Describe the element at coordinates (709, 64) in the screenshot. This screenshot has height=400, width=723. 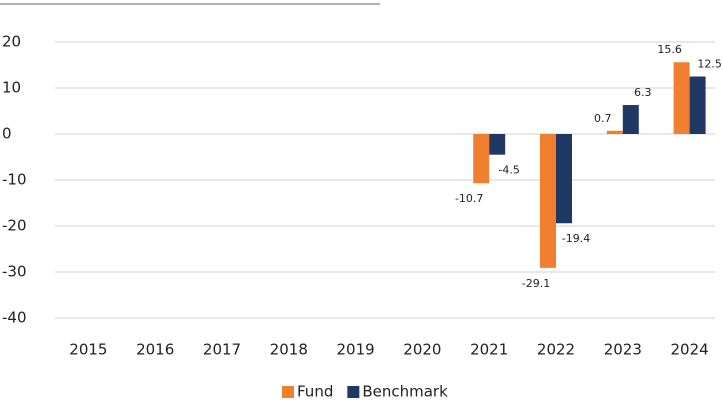
I see `data-label: 12.5` at that location.